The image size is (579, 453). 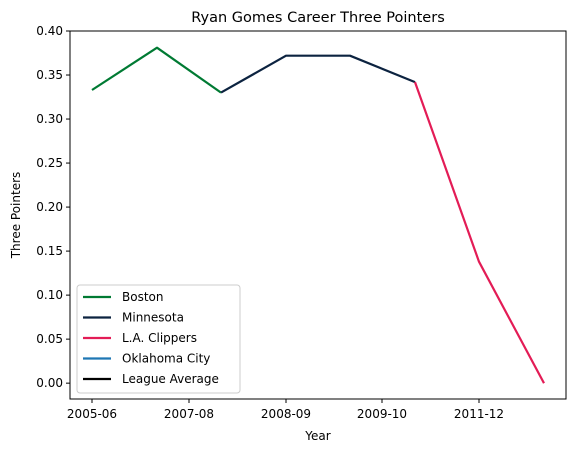 I want to click on series-line-boston, so click(x=156, y=70).